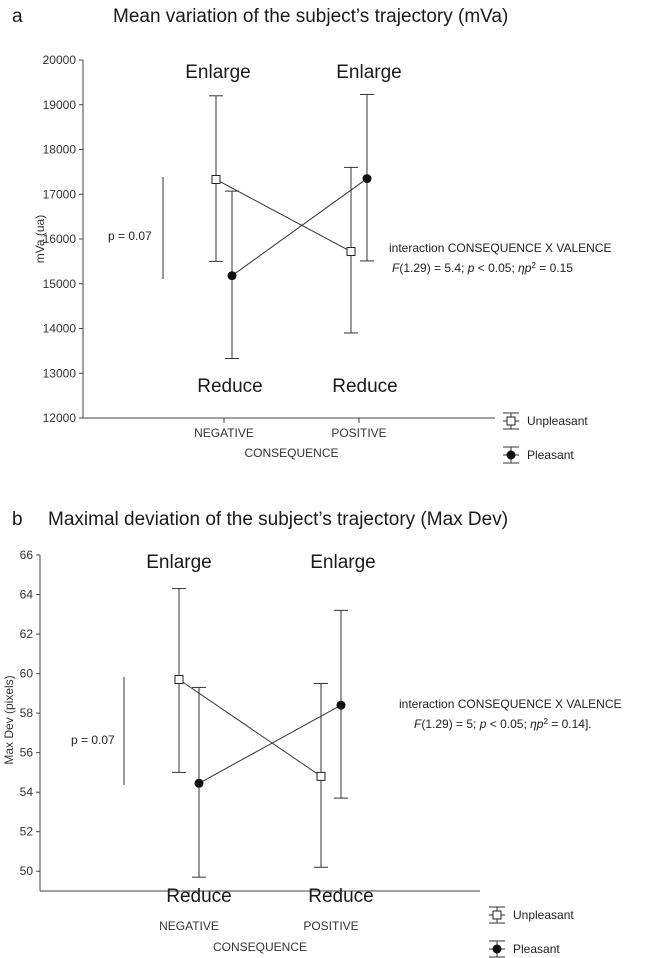  What do you see at coordinates (60, 373) in the screenshot?
I see `y-tick-label: 13000` at bounding box center [60, 373].